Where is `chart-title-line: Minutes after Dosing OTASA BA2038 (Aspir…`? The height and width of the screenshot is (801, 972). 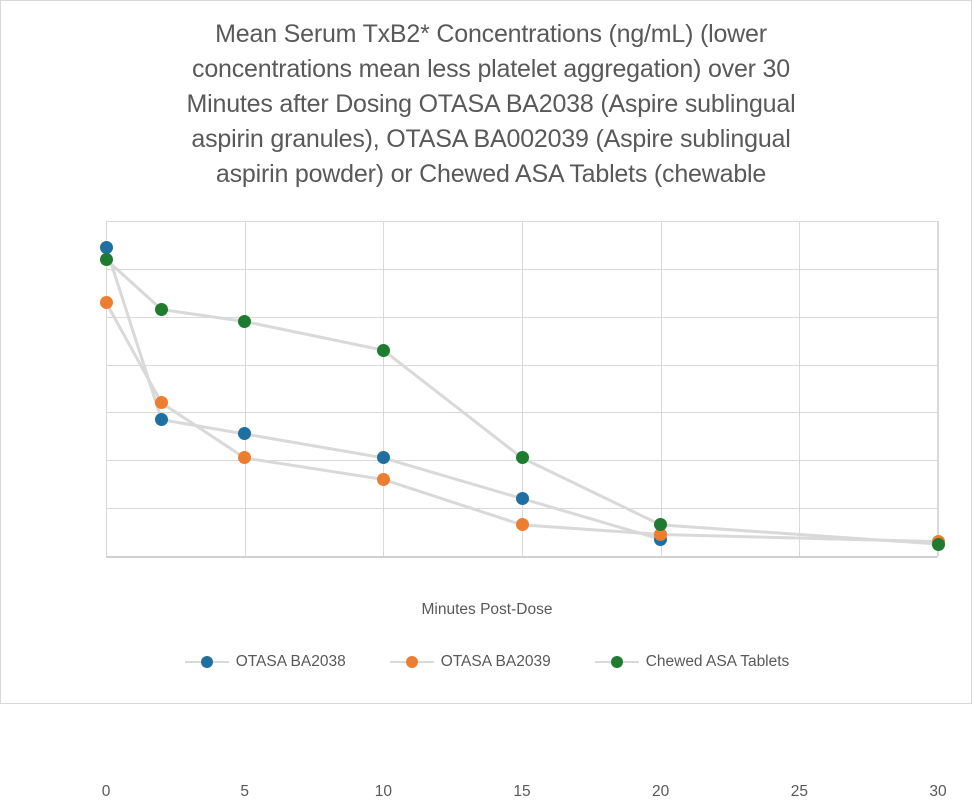 chart-title-line: Minutes after Dosing OTASA BA2038 (Aspir… is located at coordinates (491, 104).